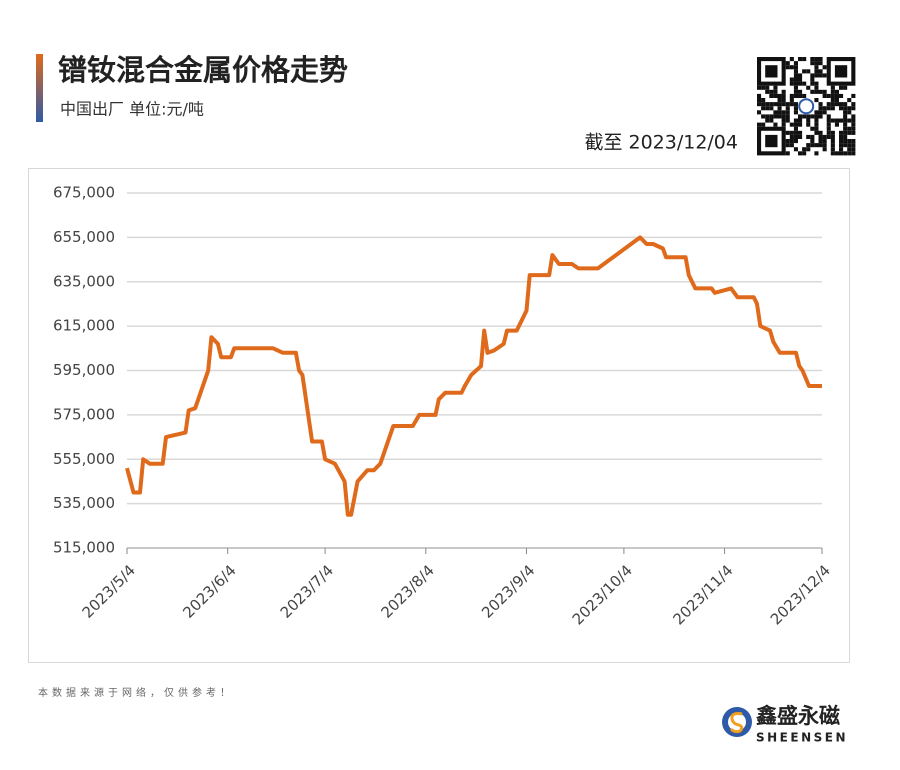 Image resolution: width=900 pixels, height=770 pixels. What do you see at coordinates (737, 722) in the screenshot?
I see `logo-core` at bounding box center [737, 722].